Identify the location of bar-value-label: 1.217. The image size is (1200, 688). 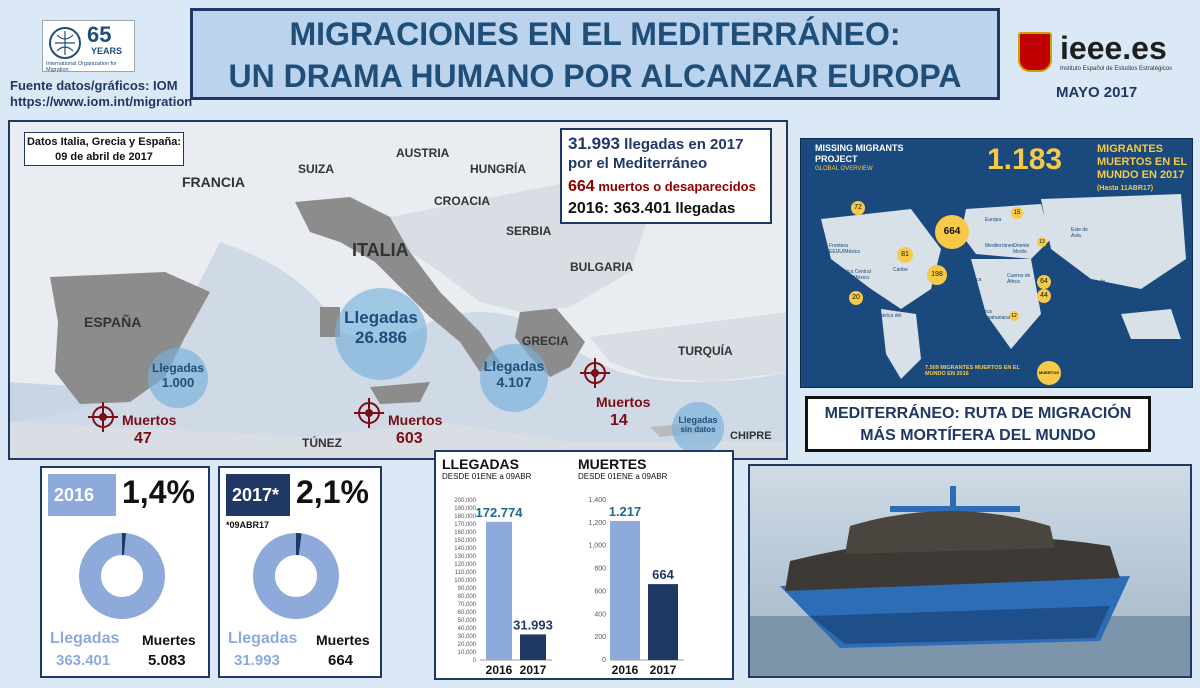
(625, 511).